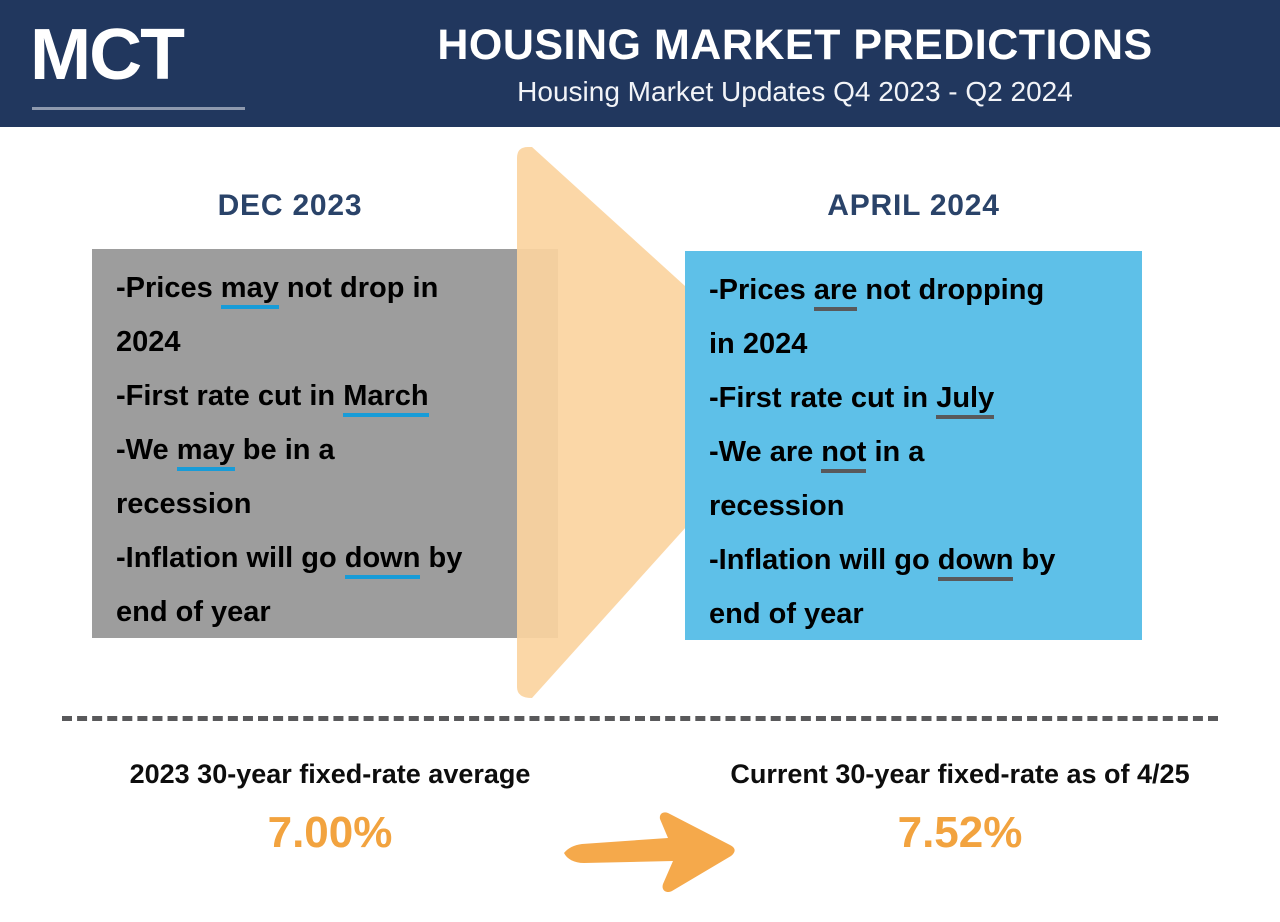 This screenshot has width=1280, height=922. What do you see at coordinates (358, 288) in the screenshot?
I see `panel-text-fragment: not drop in` at bounding box center [358, 288].